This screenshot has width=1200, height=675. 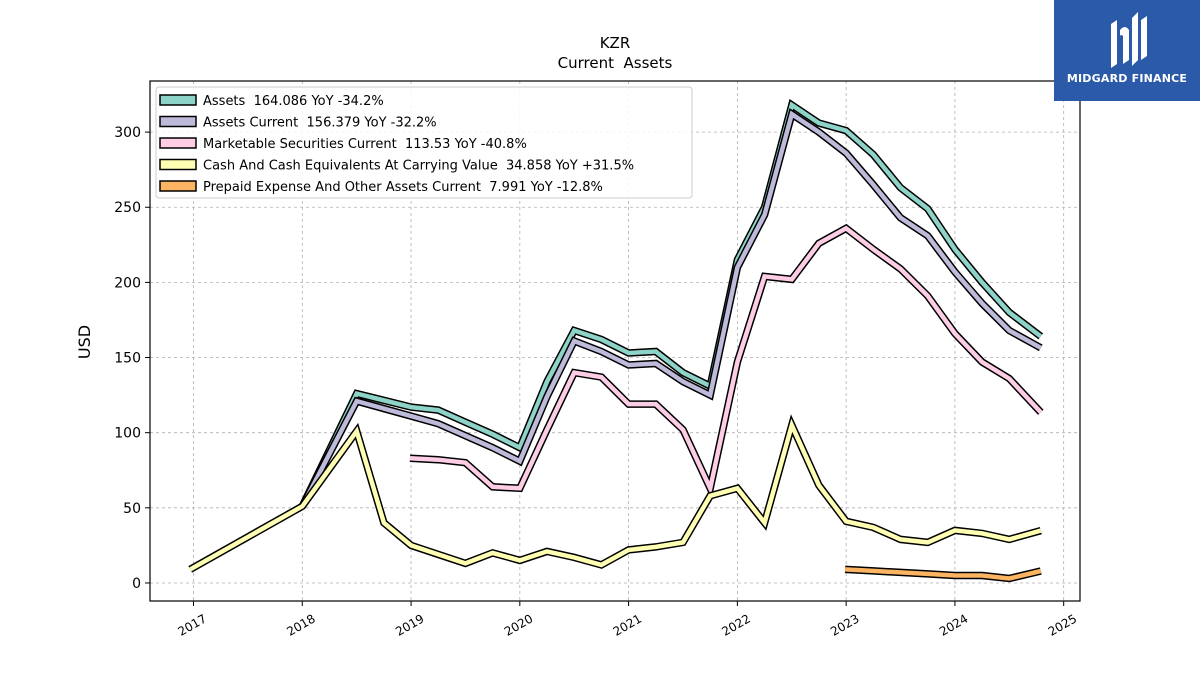 What do you see at coordinates (1129, 40) in the screenshot?
I see `brand-mark-icon` at bounding box center [1129, 40].